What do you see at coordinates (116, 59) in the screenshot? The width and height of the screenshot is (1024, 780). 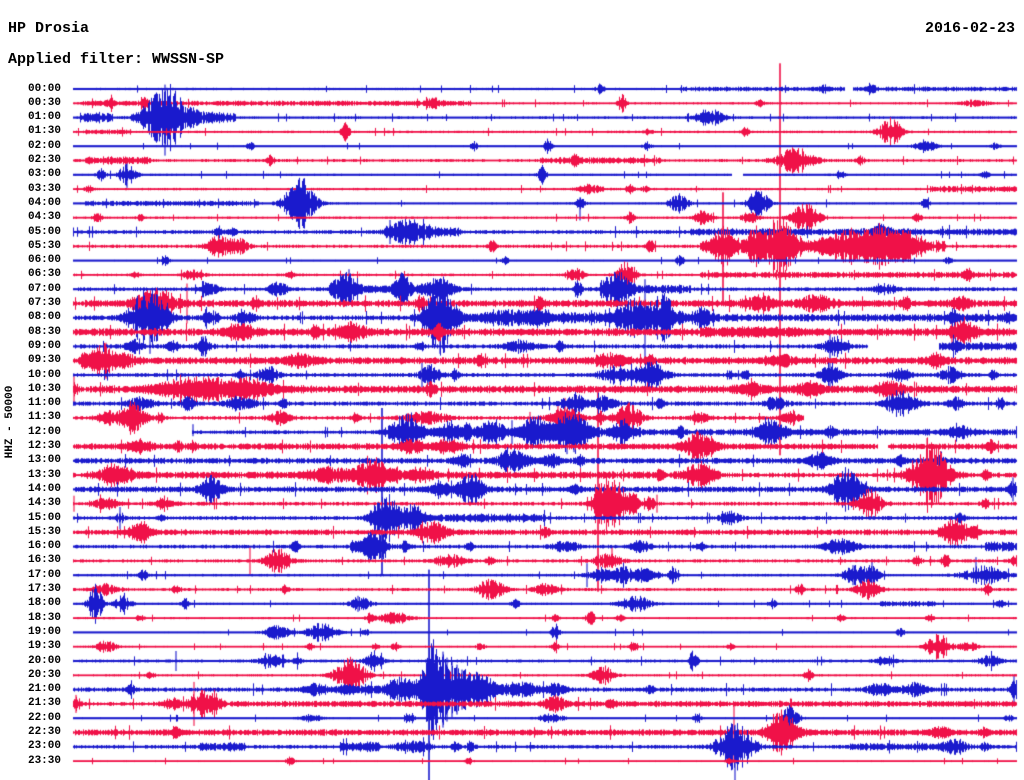 I see `filter-label: Applied filter: WWSSN-SP` at bounding box center [116, 59].